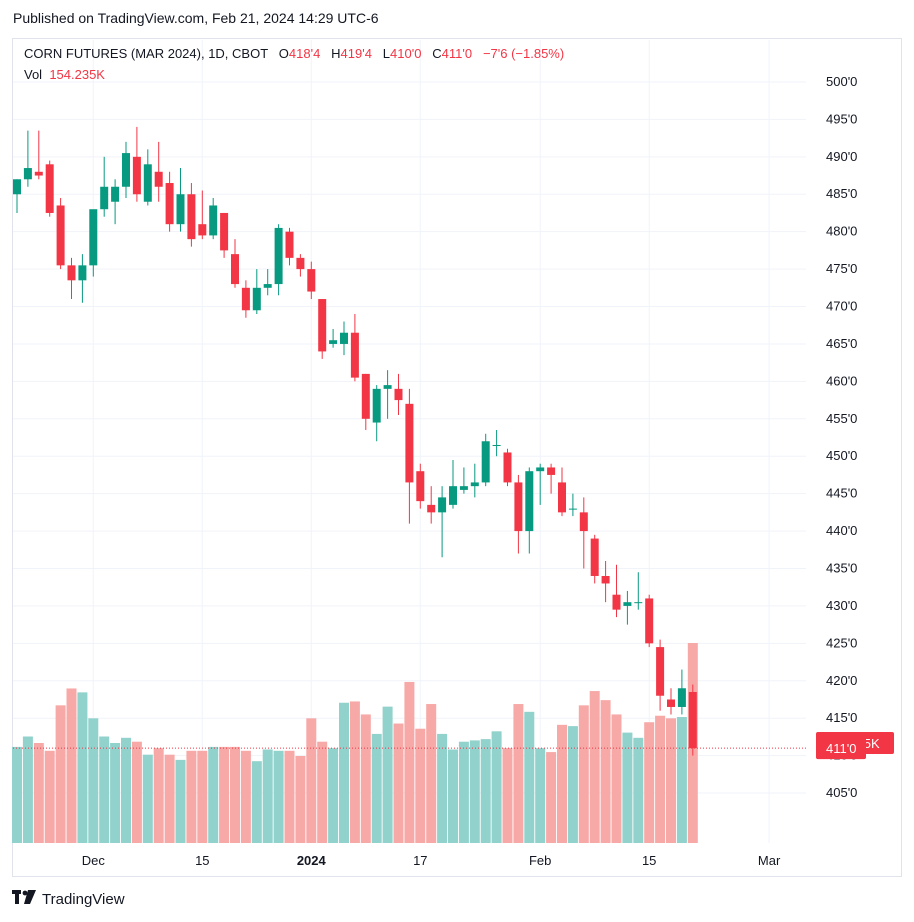 The width and height of the screenshot is (914, 922). What do you see at coordinates (437, 53) in the screenshot?
I see `close-label: C` at bounding box center [437, 53].